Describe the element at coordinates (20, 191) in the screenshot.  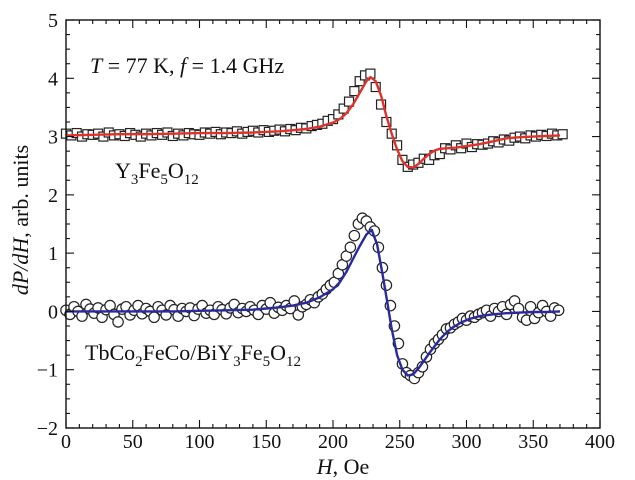
I see `y-axis-title-unit: , arb. units` at that location.